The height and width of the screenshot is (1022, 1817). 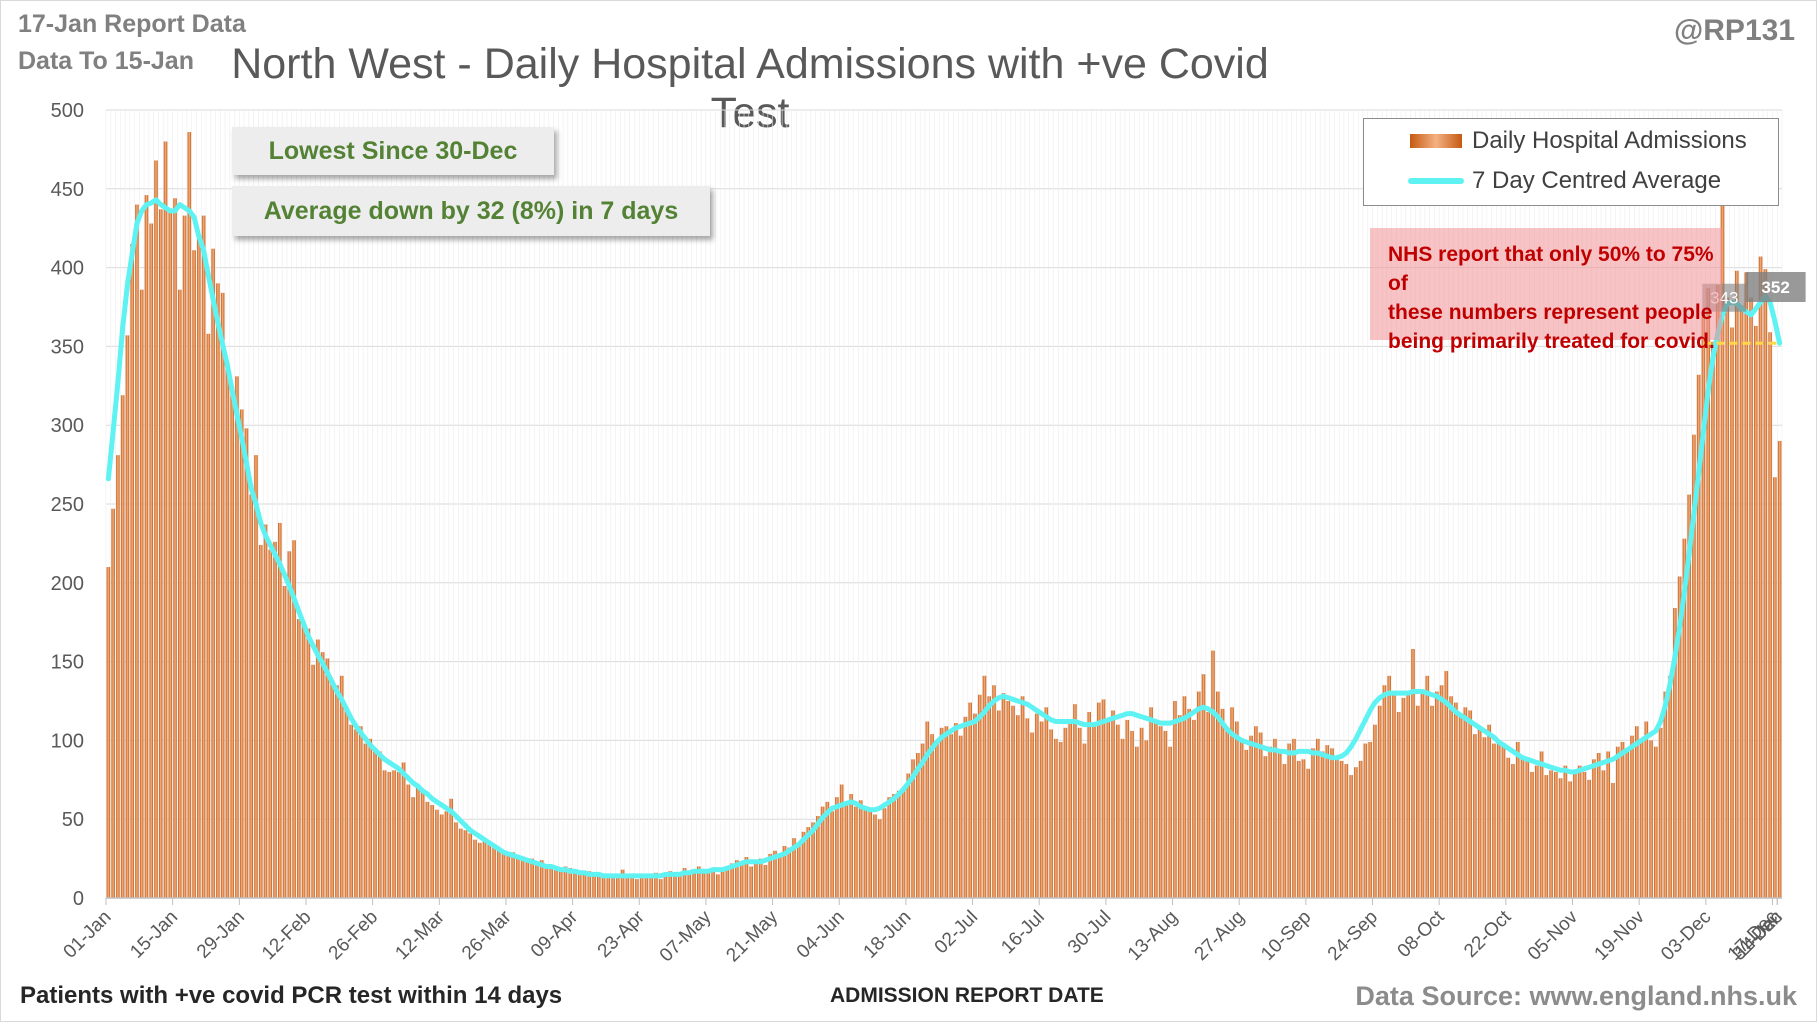 I want to click on y-tick-label: 100, so click(x=67, y=741).